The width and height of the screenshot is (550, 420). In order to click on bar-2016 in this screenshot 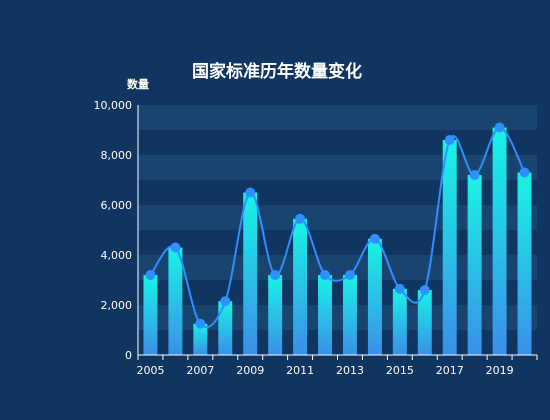, I will do `click(424, 322)`.